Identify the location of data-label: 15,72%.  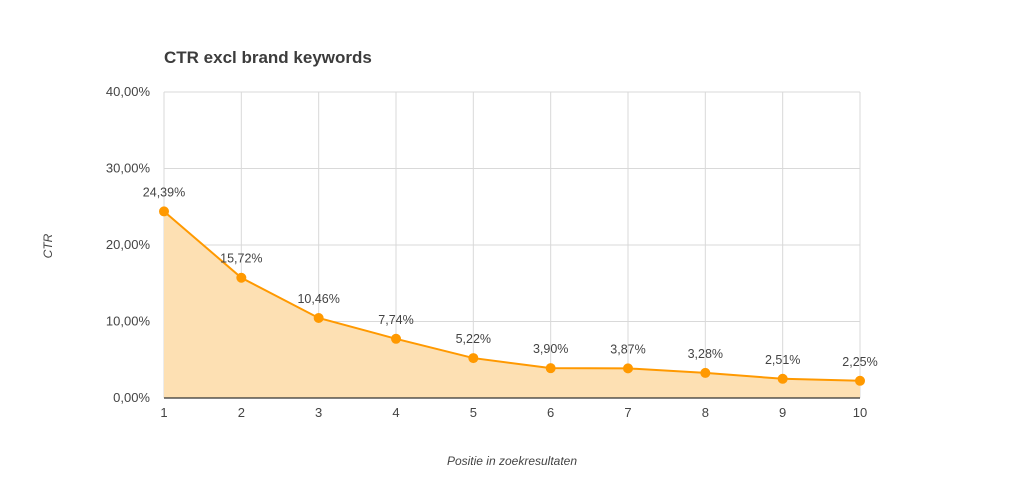
(241, 259).